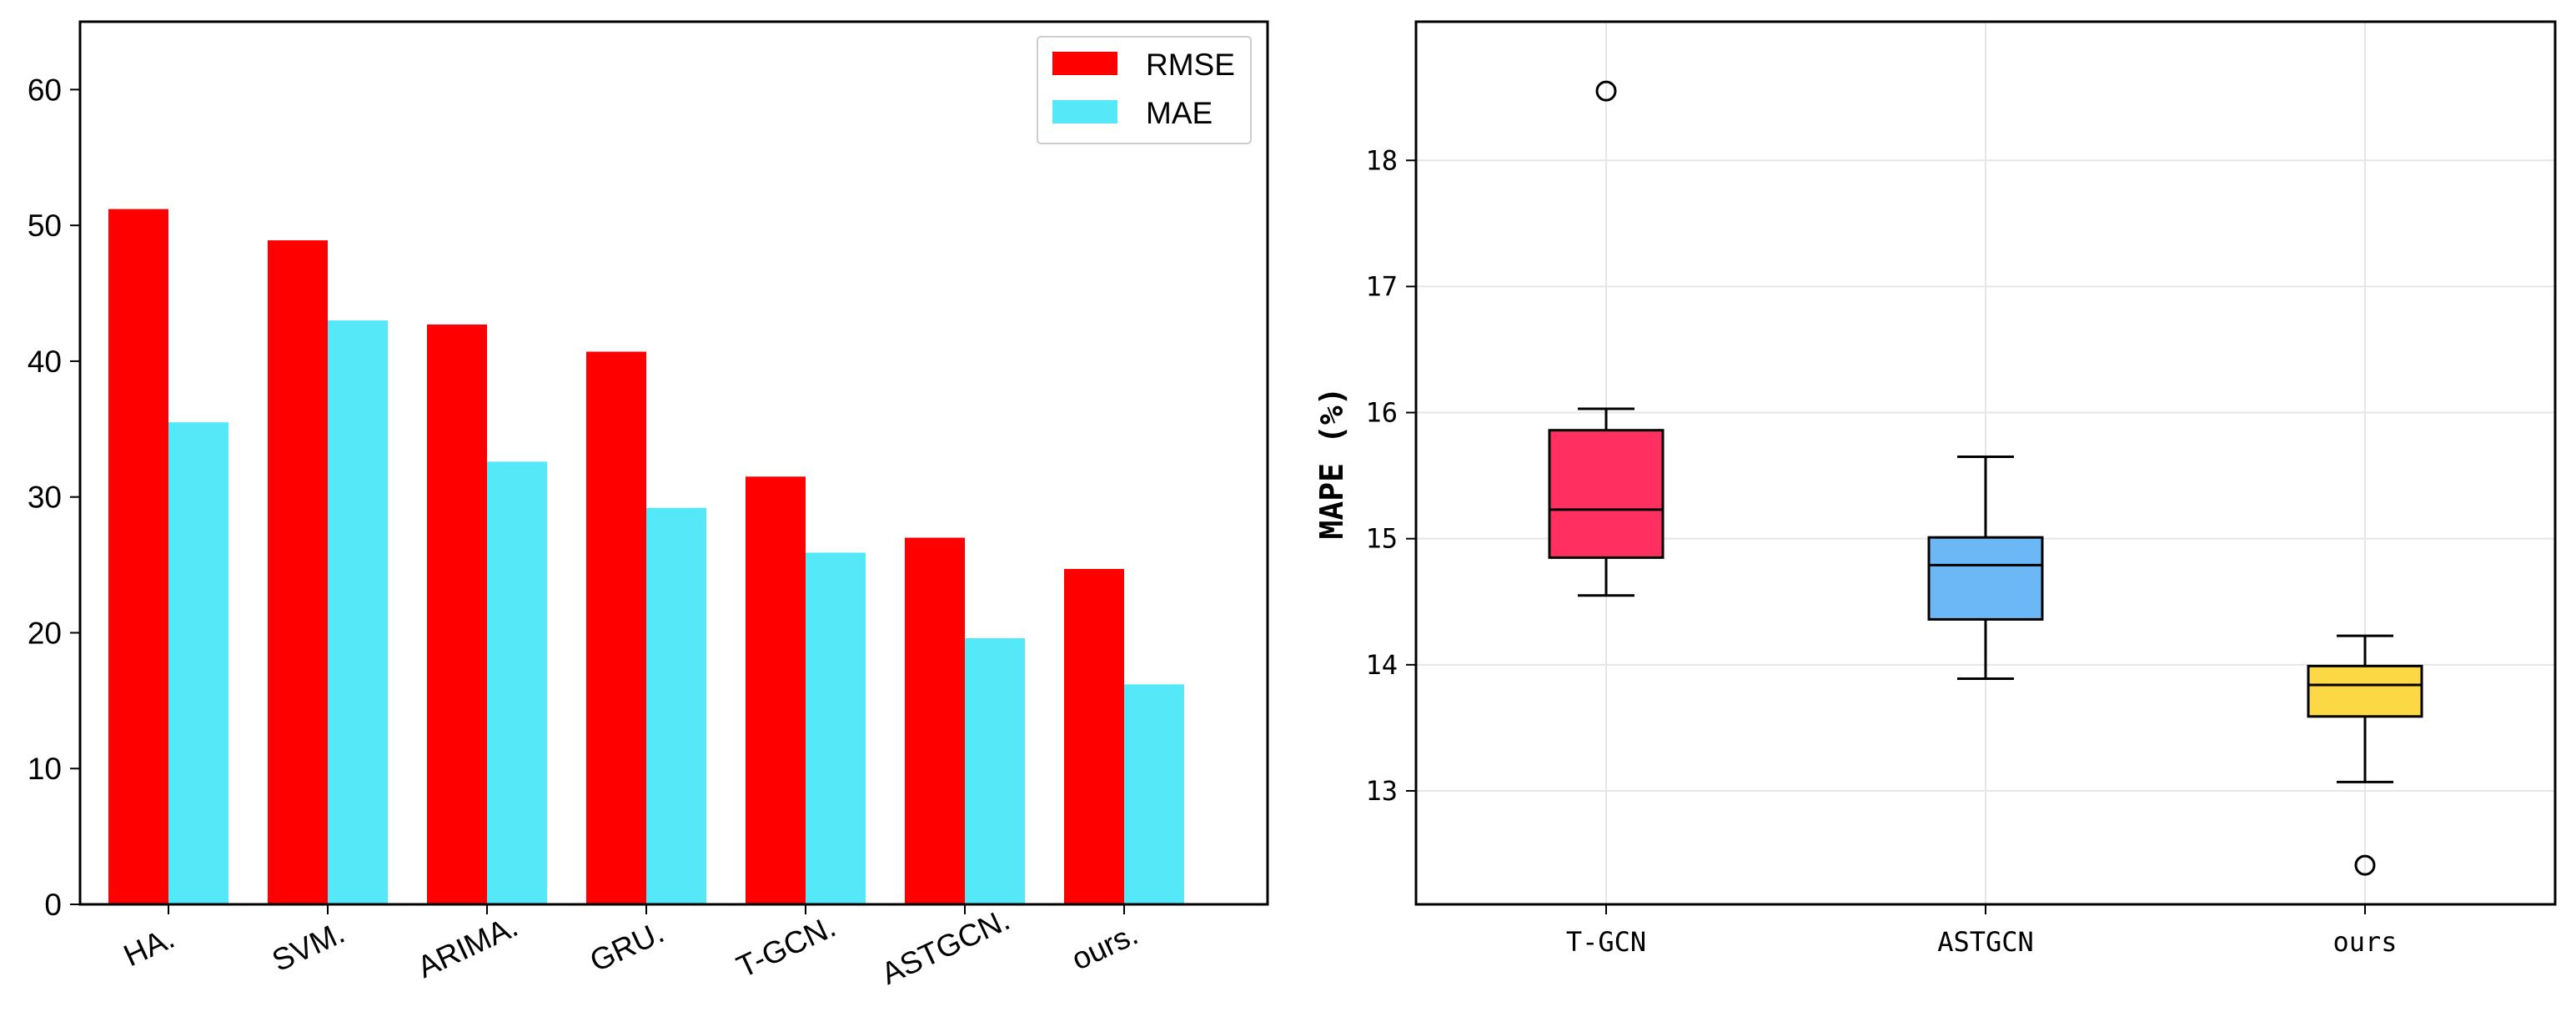 This screenshot has width=2576, height=1032. I want to click on legend-label-rmse: RMSE, so click(1190, 65).